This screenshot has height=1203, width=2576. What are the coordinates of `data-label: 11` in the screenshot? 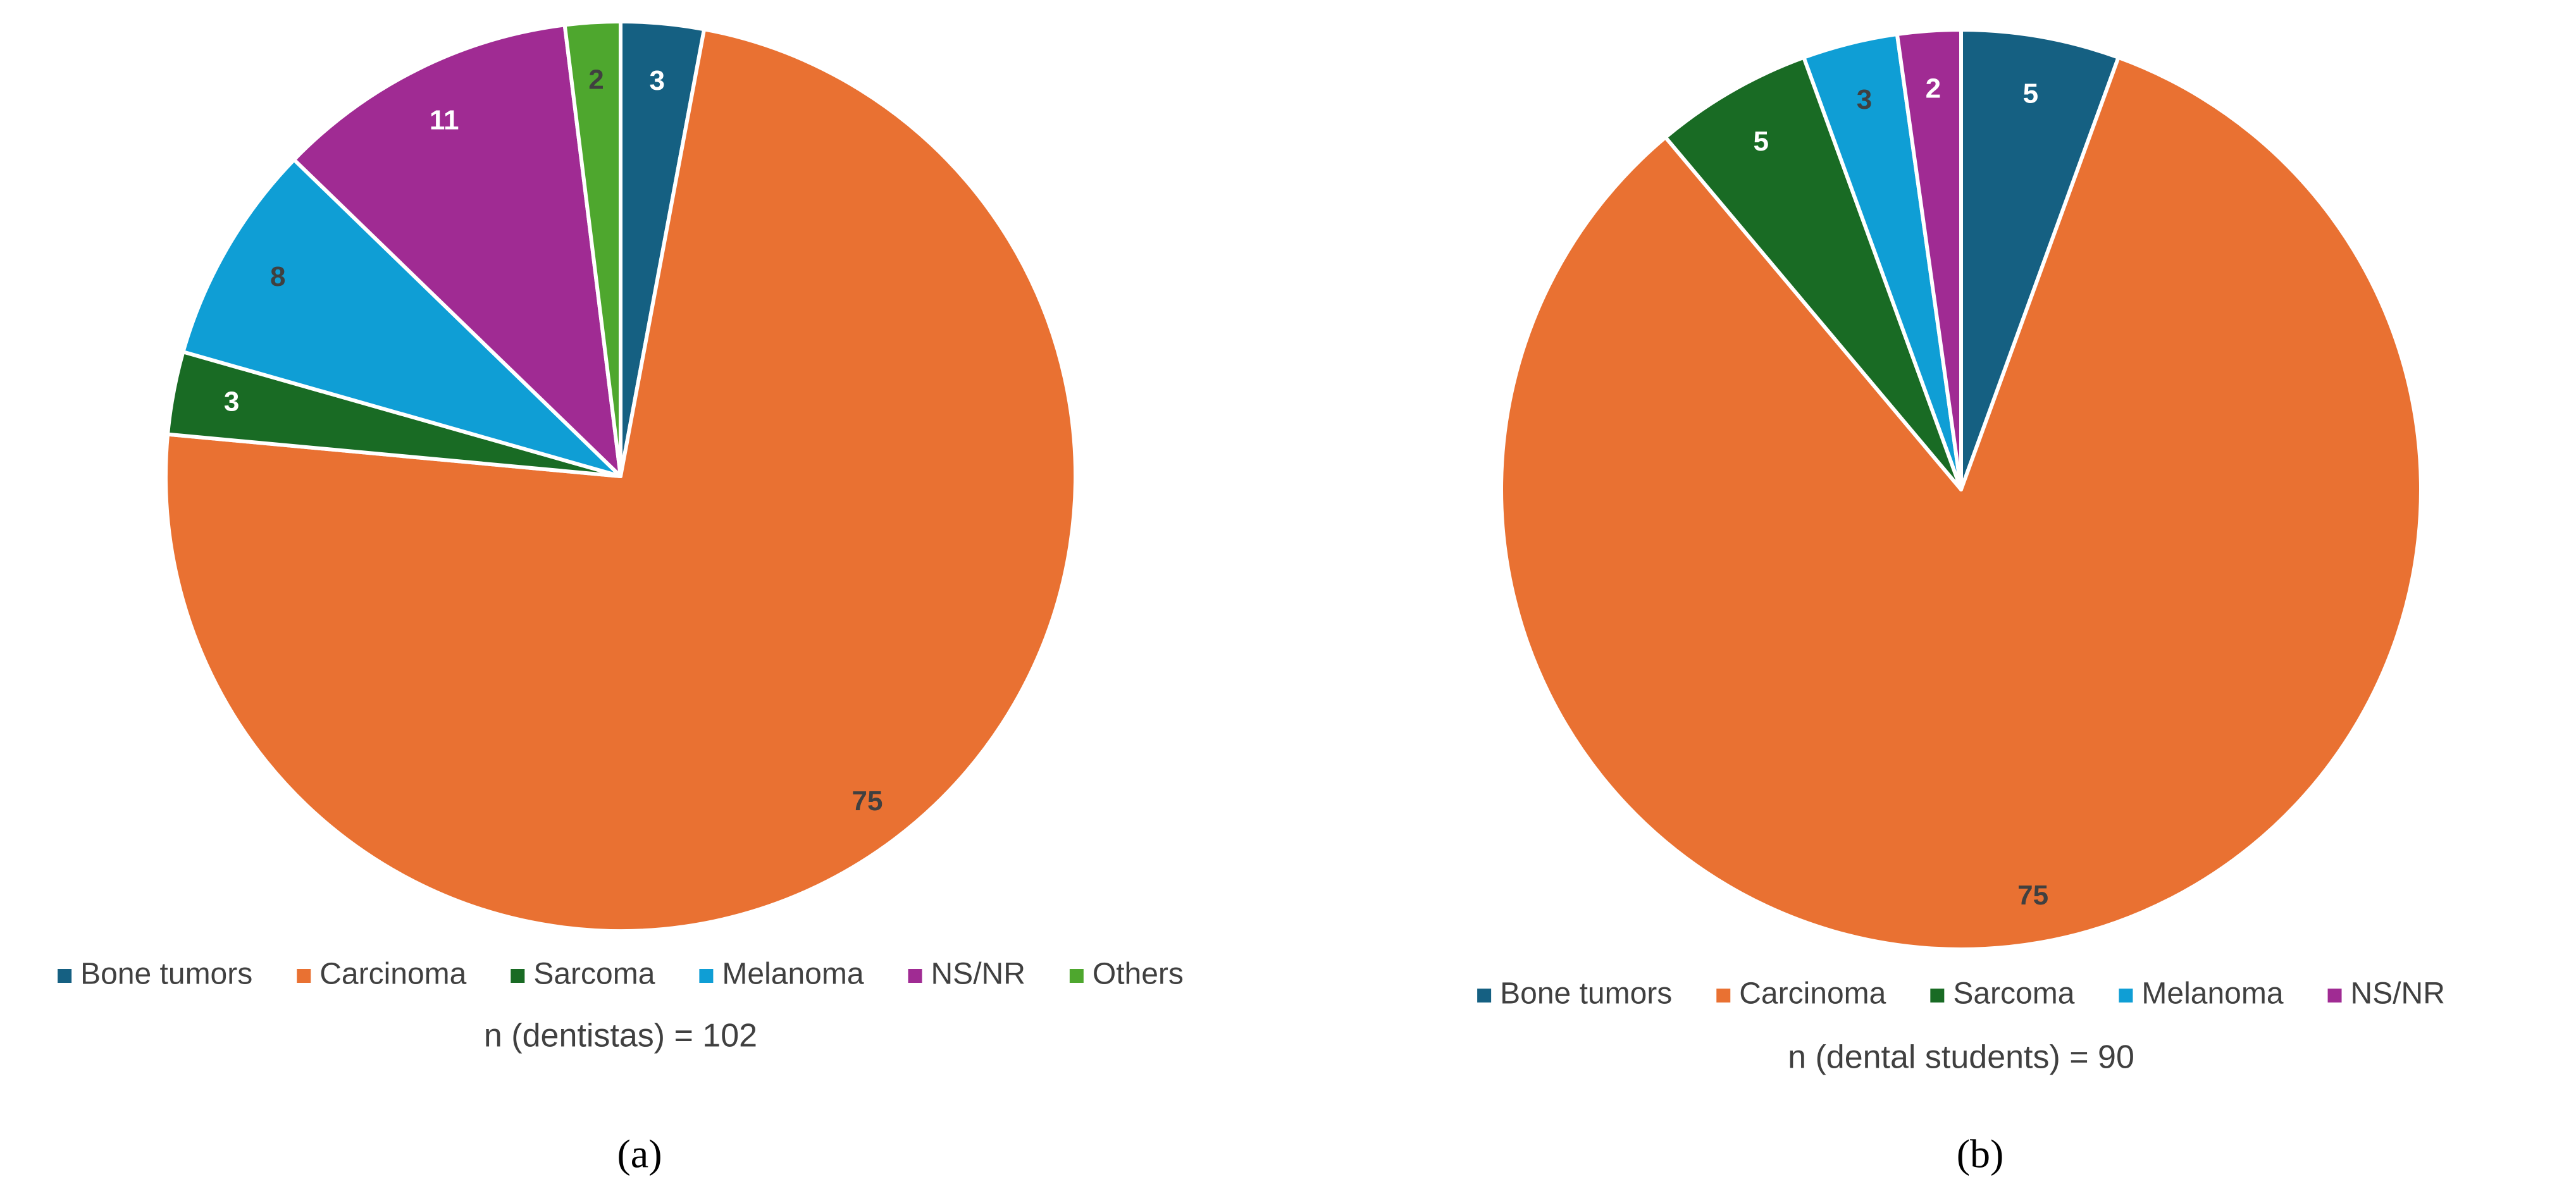 It's located at (445, 120).